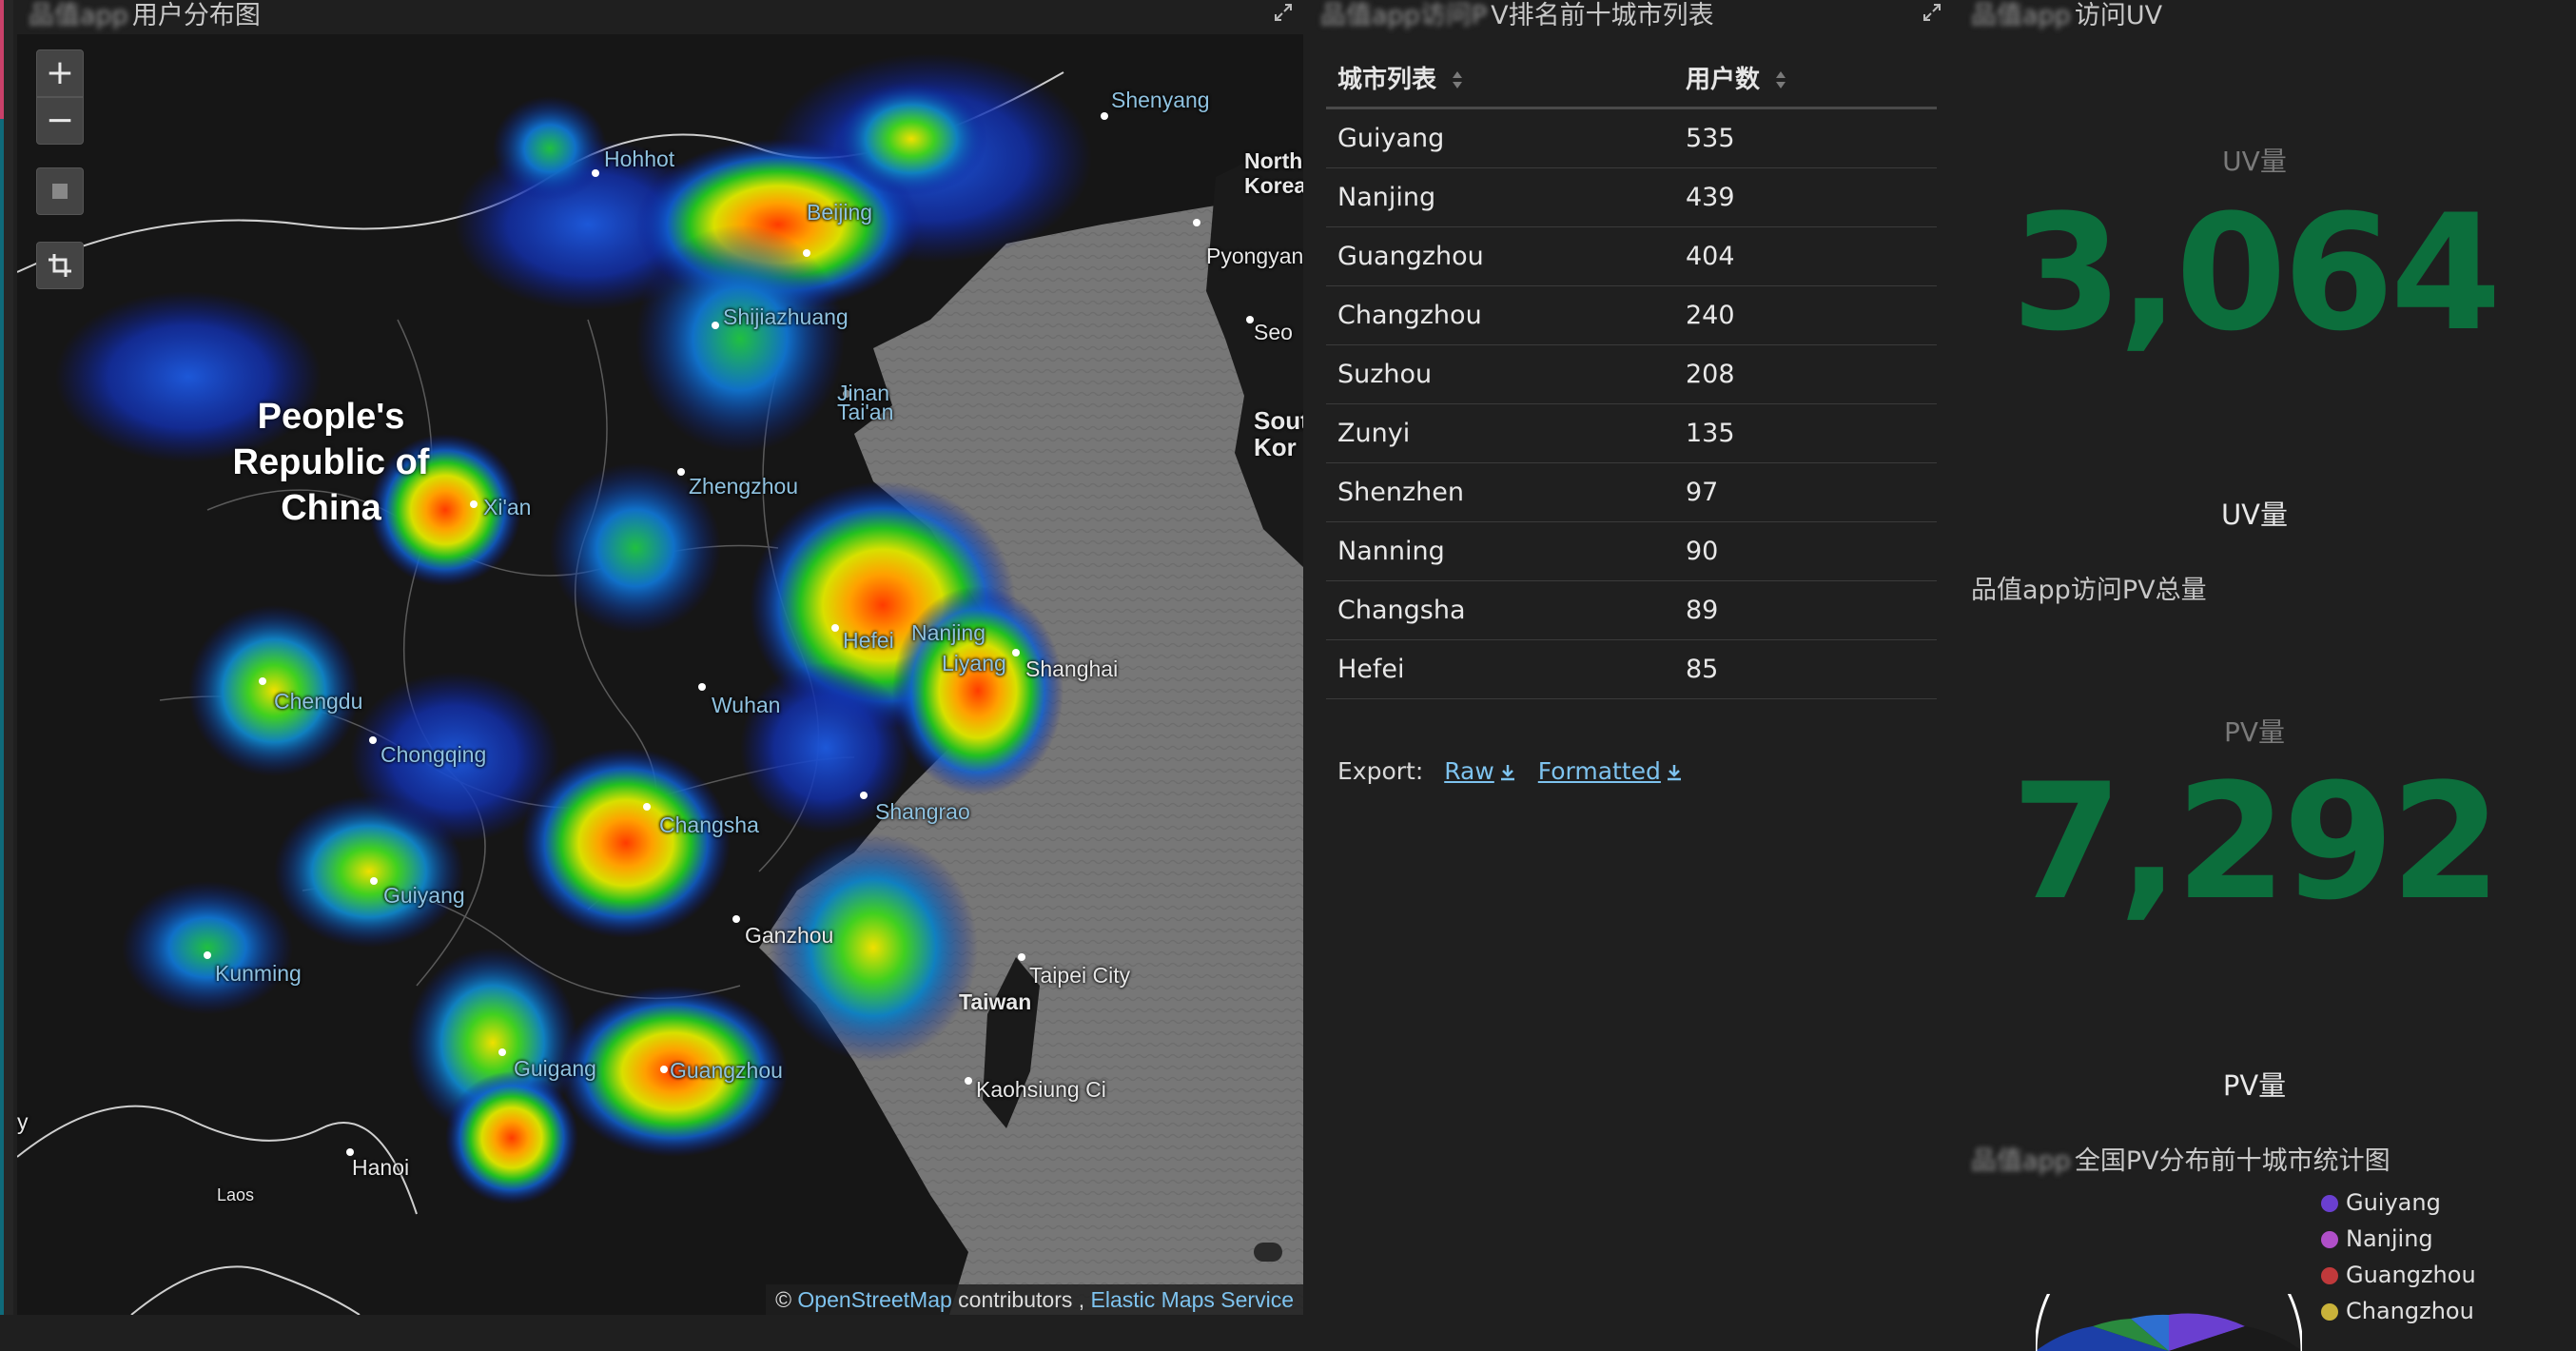  Describe the element at coordinates (79, 15) in the screenshot. I see `map-title-blurred-prefix: 品值app` at that location.